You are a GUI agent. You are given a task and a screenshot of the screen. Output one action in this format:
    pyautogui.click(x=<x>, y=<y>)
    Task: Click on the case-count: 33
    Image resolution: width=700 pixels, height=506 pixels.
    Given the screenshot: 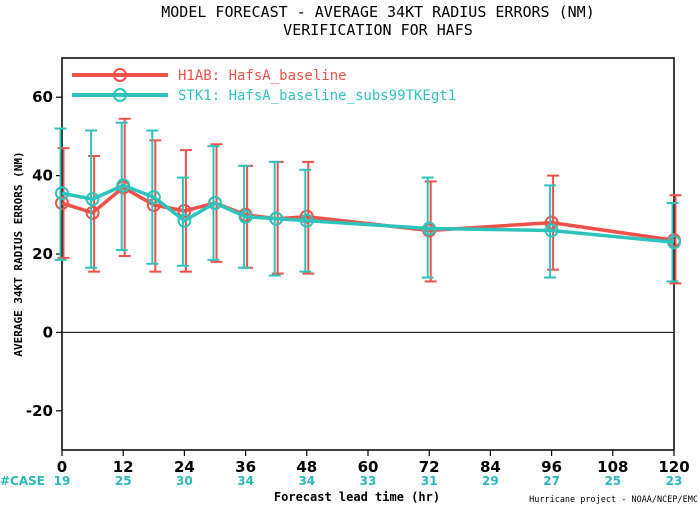 What is the action you would take?
    pyautogui.click(x=368, y=481)
    